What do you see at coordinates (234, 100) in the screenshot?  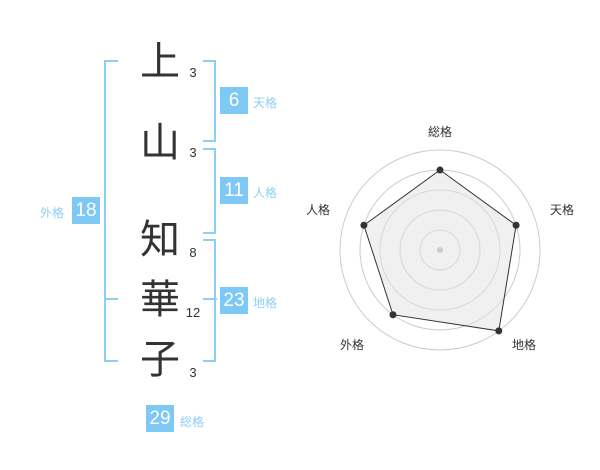 I see `tenkaku-value: 6` at bounding box center [234, 100].